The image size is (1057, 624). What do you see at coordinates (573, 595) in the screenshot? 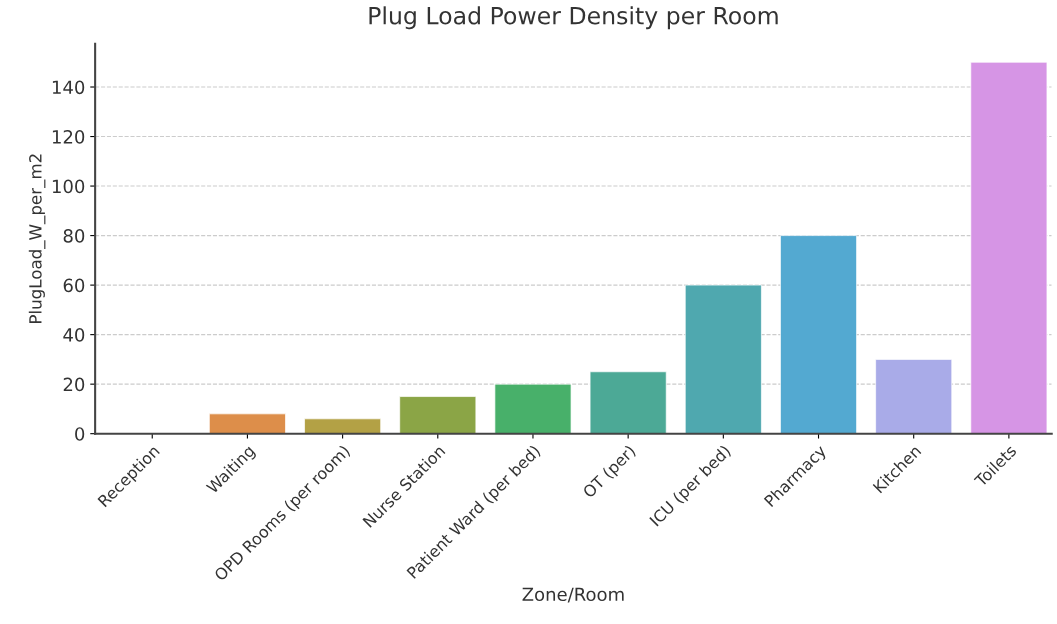
I see `x-axis-title: Zone/Room` at bounding box center [573, 595].